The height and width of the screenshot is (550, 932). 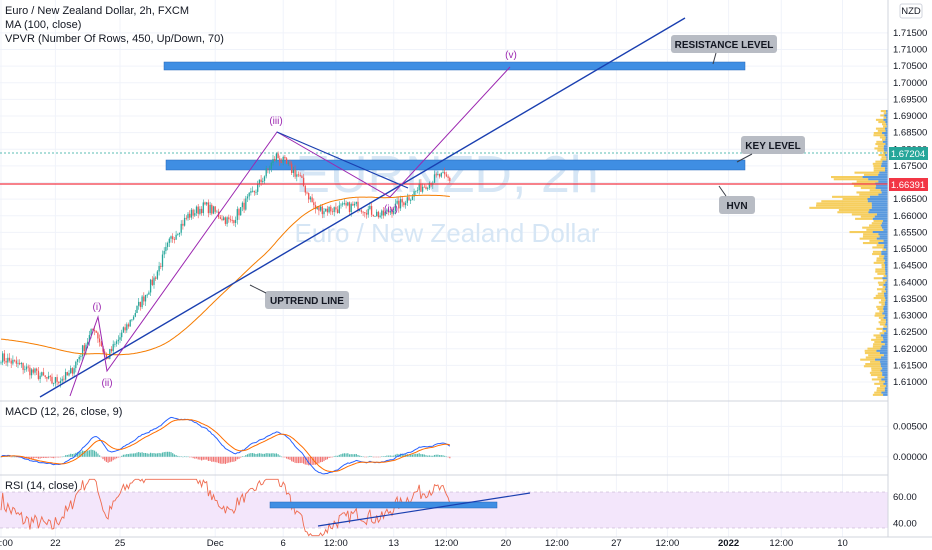 I want to click on uptrend-callout-label: UPTREND LINE, so click(x=307, y=301).